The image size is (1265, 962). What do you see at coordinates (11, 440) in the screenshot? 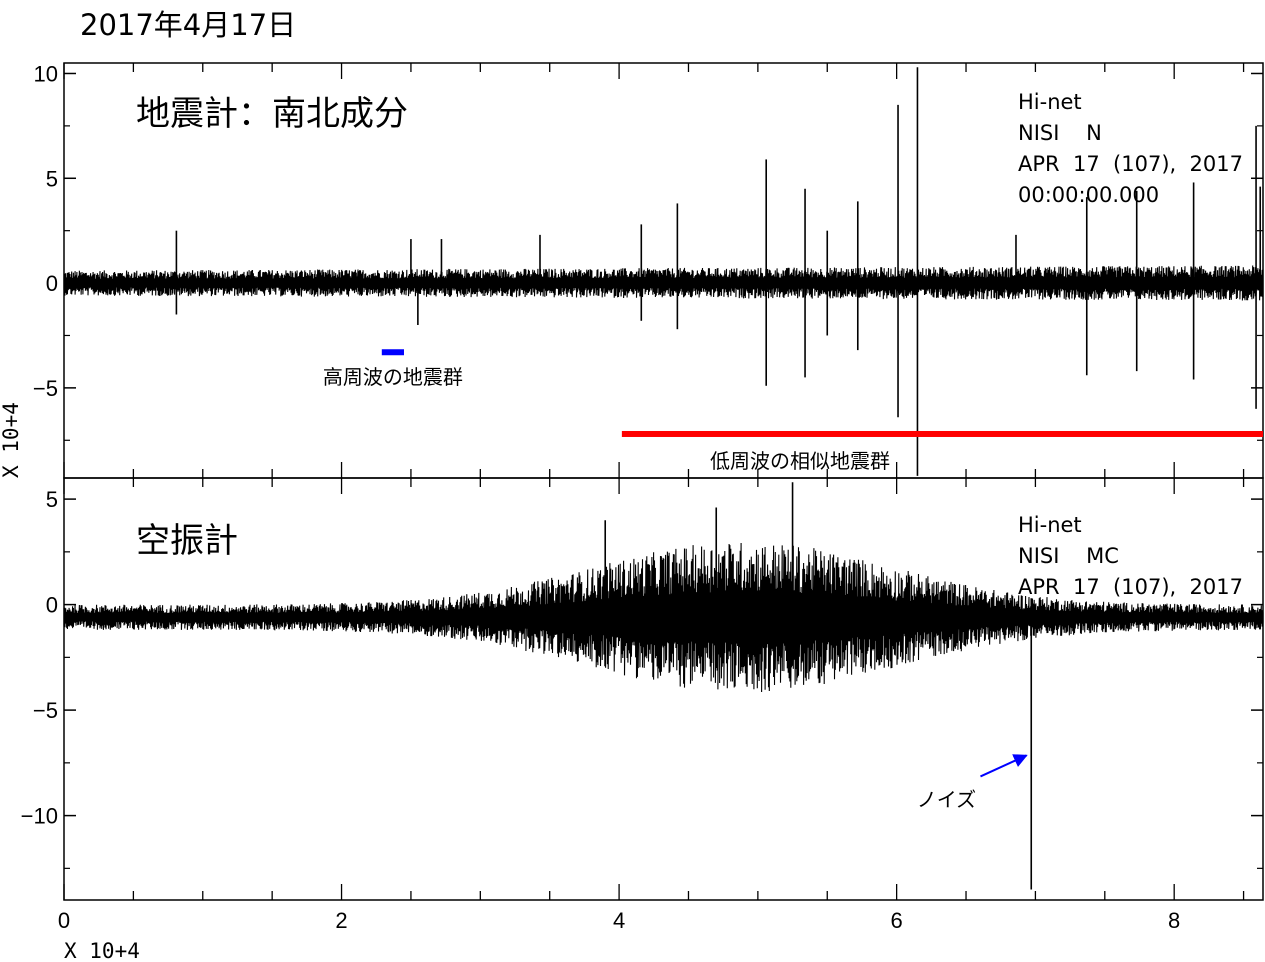
I see `y-multiplier-label: X 10+4` at bounding box center [11, 440].